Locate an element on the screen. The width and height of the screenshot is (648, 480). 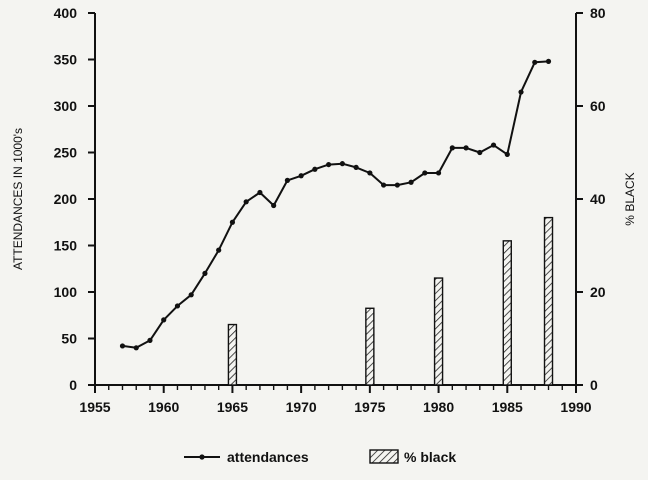
y-tick-label-left: 300 is located at coordinates (66, 106).